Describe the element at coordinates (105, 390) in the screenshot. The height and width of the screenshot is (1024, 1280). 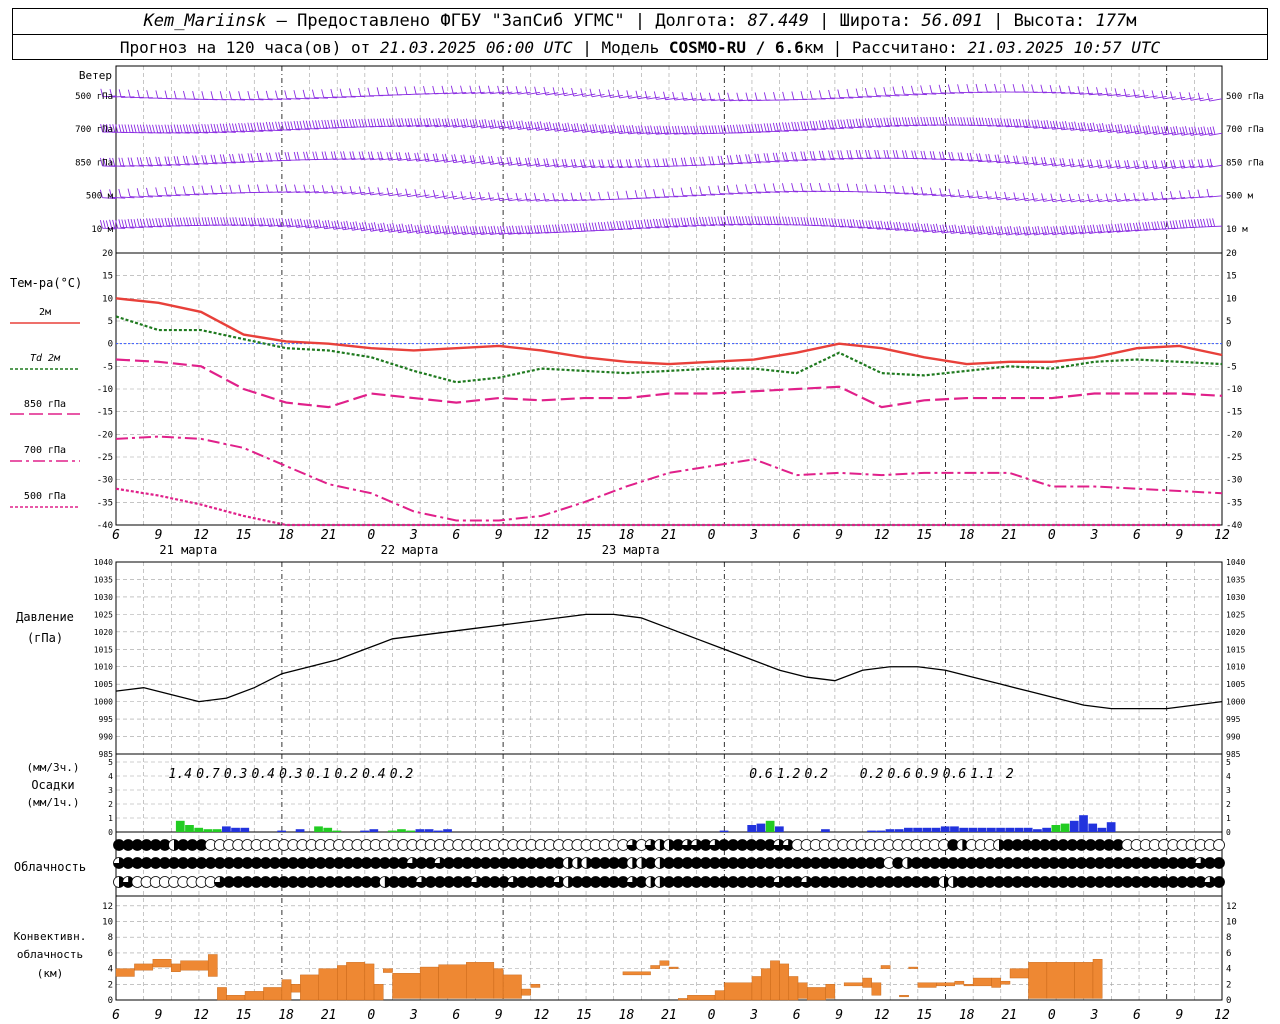
I see `temp-tick-label: -10` at that location.